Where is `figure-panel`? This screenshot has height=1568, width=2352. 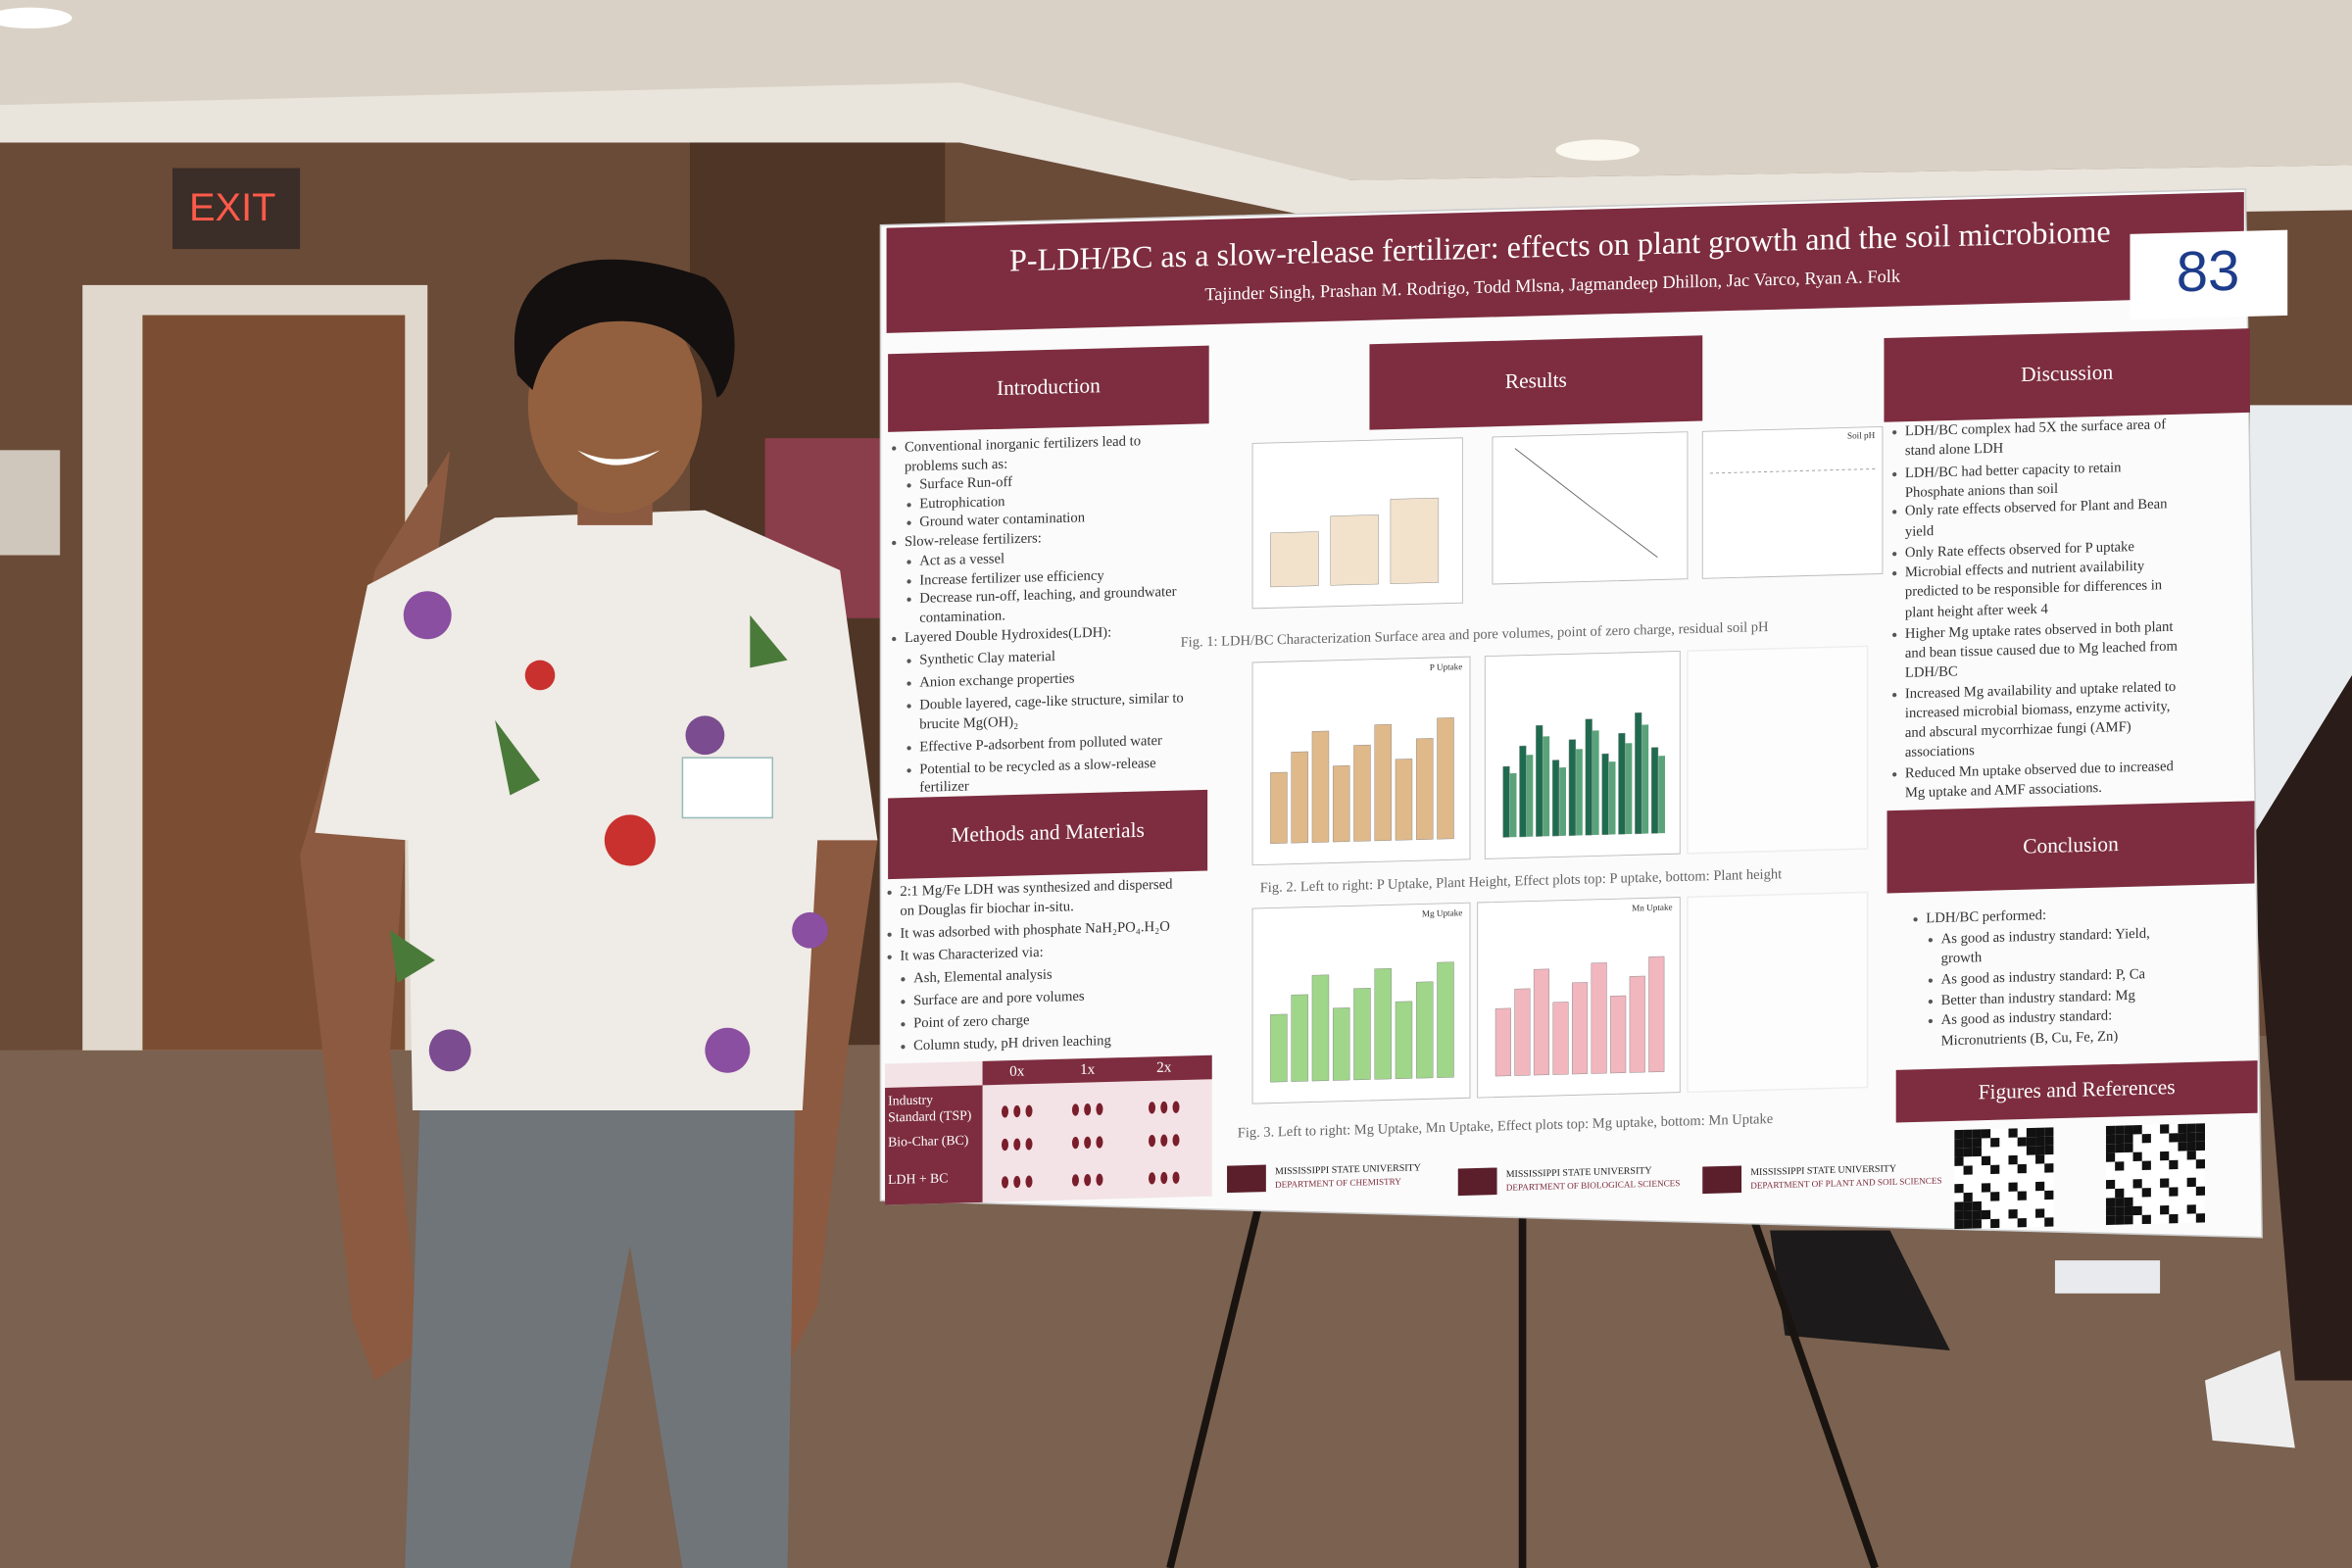
figure-panel is located at coordinates (1792, 502).